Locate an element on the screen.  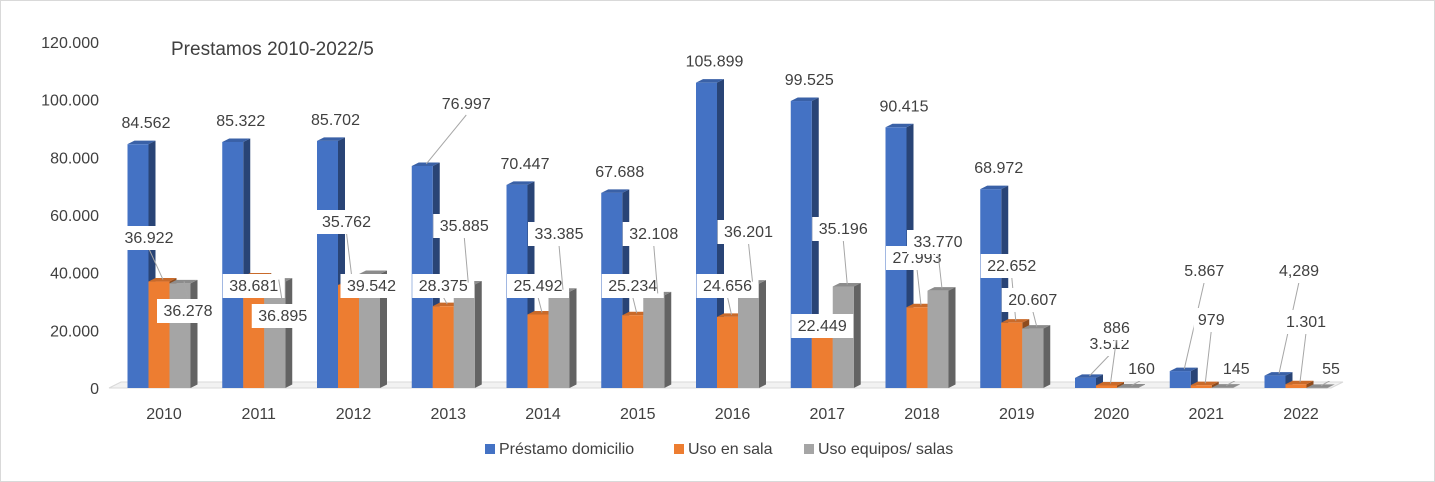
data-label: 85.702 is located at coordinates (335, 120).